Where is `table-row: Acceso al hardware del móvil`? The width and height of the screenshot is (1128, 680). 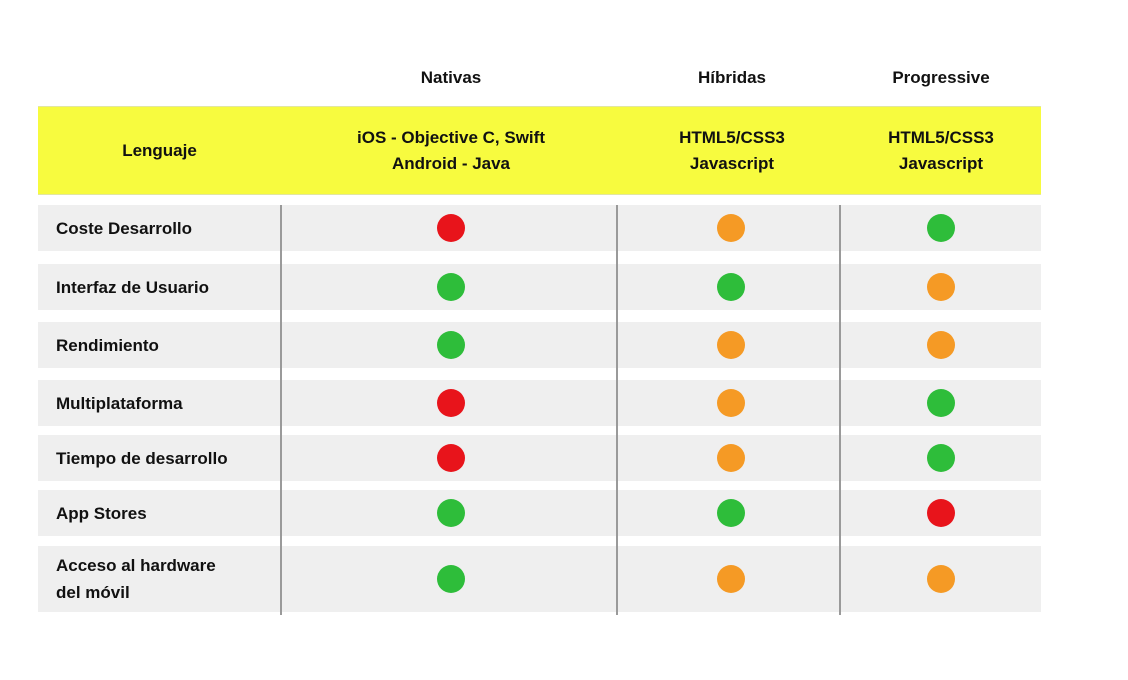 table-row: Acceso al hardware del móvil is located at coordinates (539, 579).